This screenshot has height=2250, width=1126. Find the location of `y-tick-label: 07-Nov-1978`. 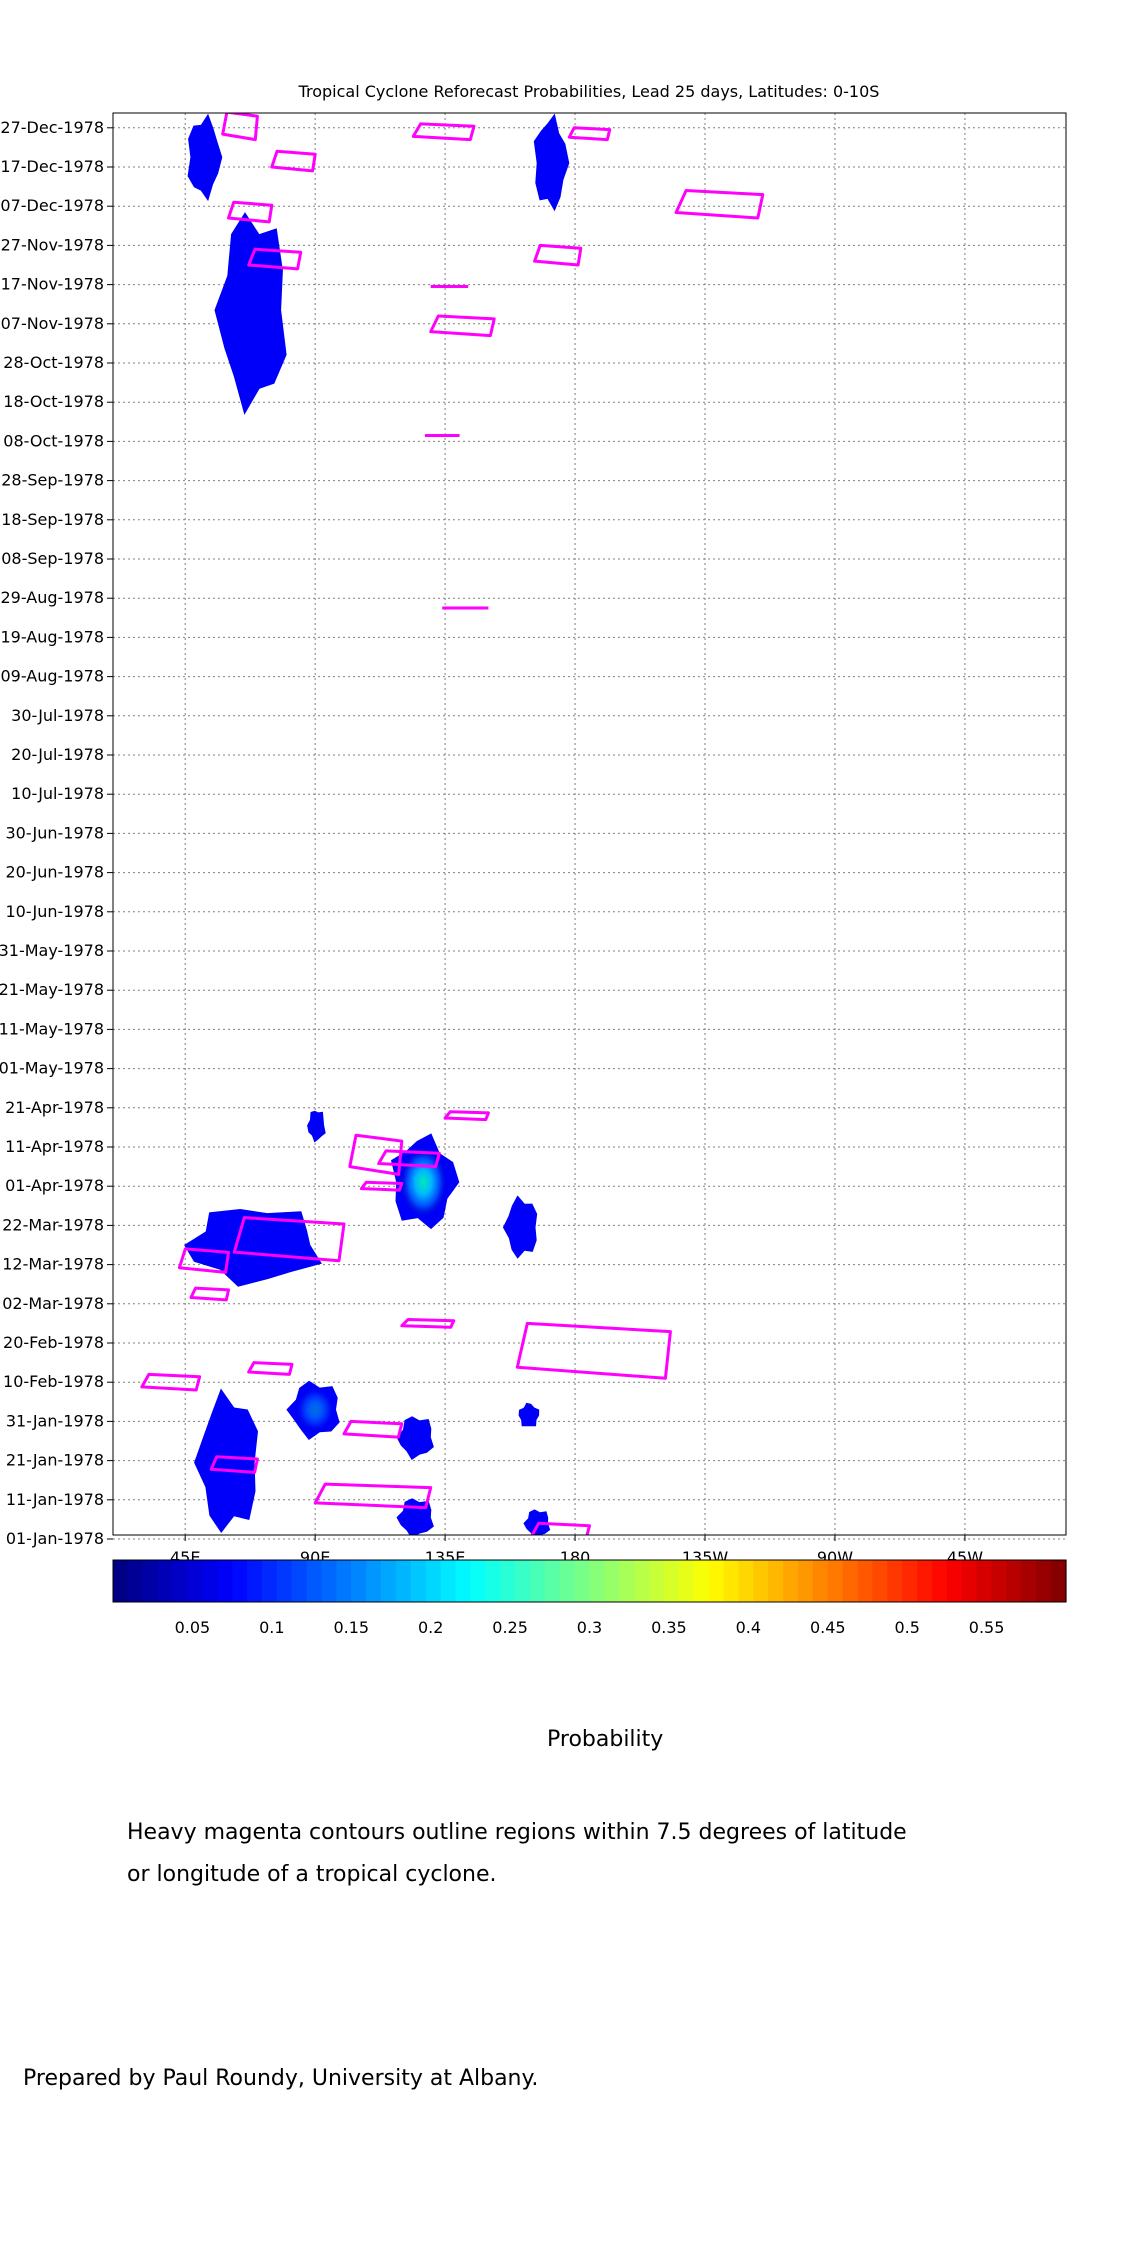

y-tick-label: 07-Nov-1978 is located at coordinates (52, 323).